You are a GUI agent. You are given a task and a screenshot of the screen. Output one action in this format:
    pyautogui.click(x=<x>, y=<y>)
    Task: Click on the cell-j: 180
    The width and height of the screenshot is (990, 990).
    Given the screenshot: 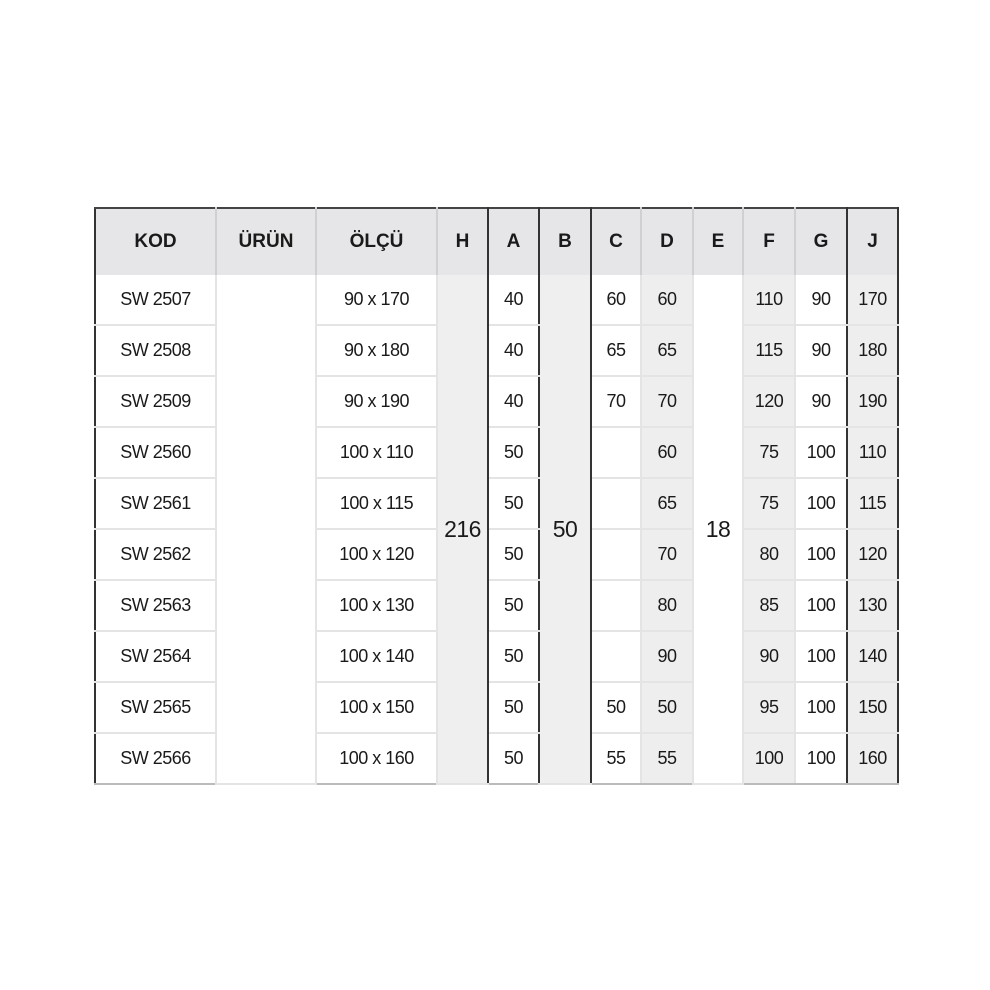 What is the action you would take?
    pyautogui.click(x=873, y=351)
    